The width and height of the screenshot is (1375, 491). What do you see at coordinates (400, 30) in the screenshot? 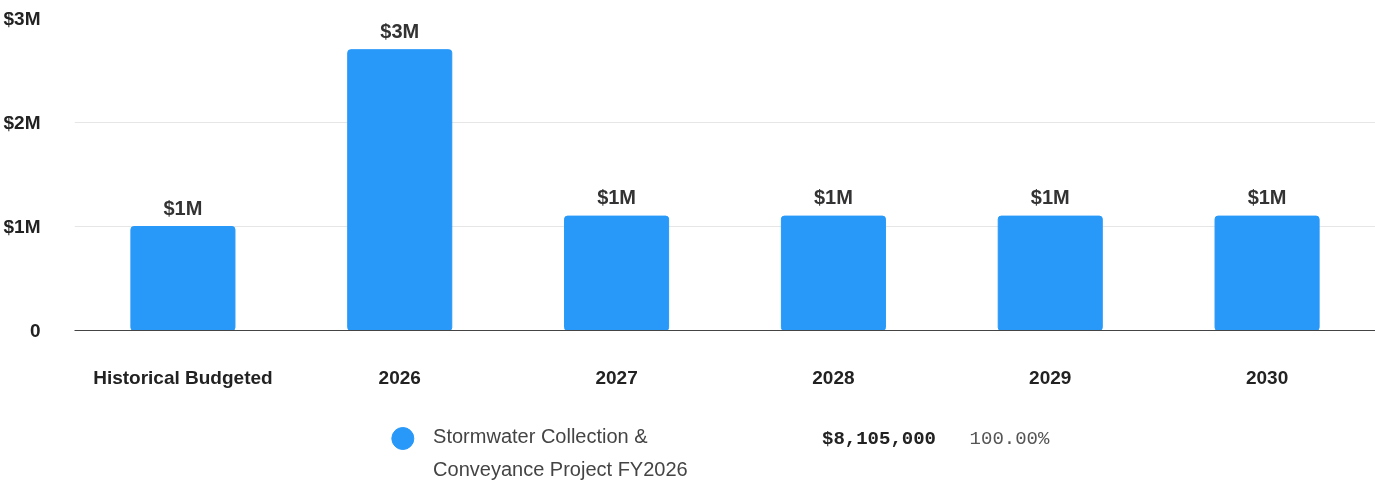
I see `data-label: $3M` at bounding box center [400, 30].